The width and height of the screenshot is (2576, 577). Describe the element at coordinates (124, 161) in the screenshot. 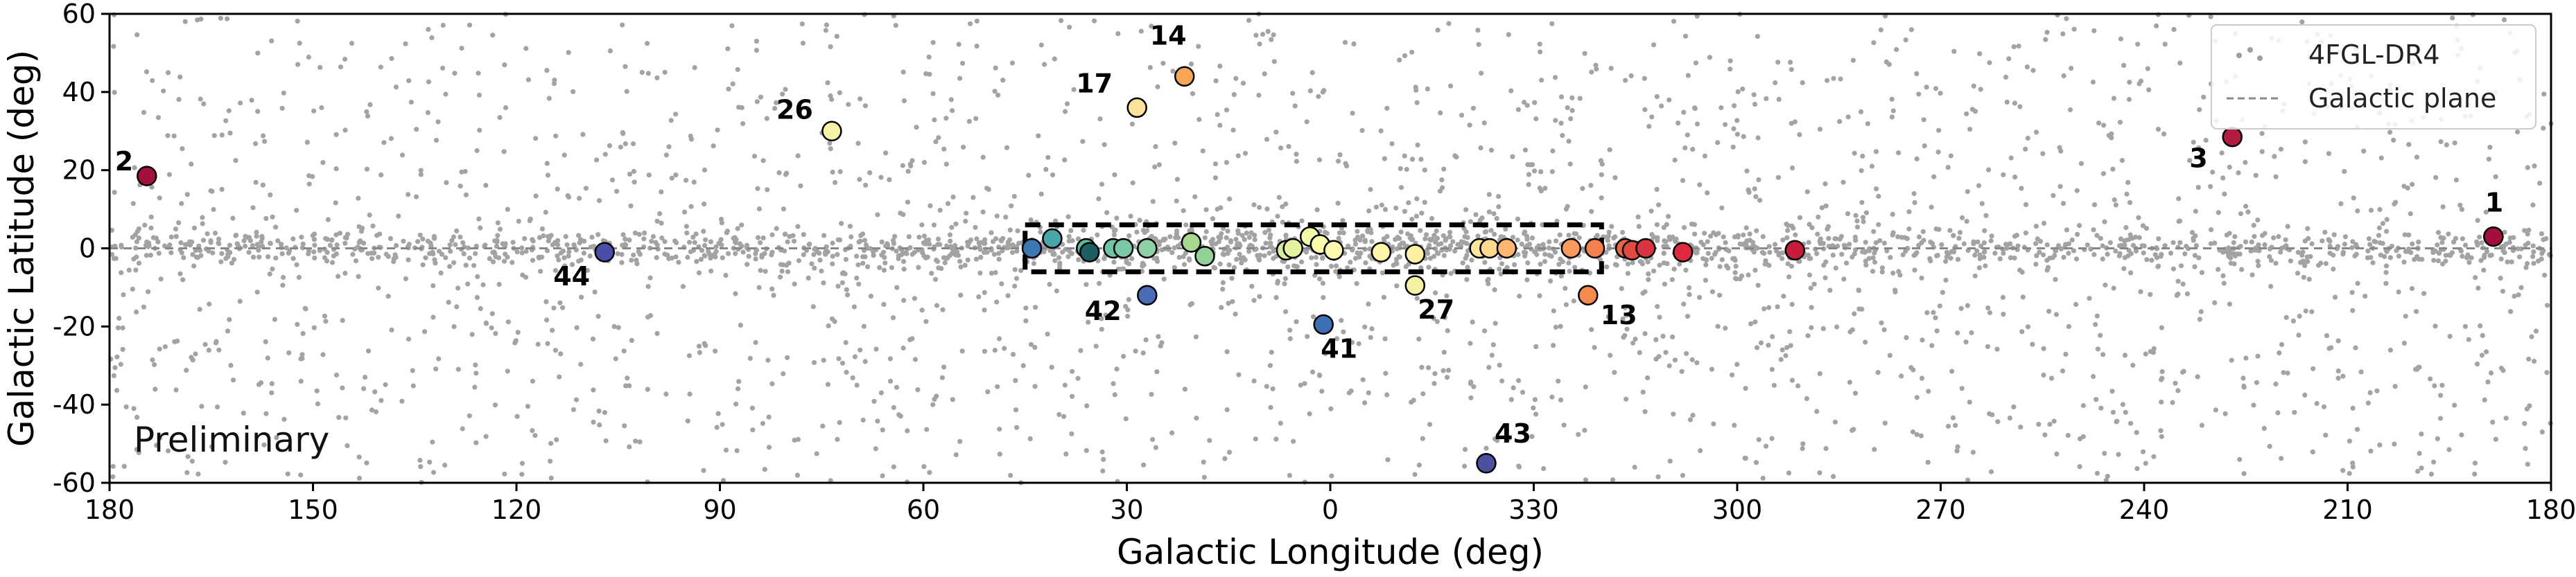

I see `source-label: 2` at that location.